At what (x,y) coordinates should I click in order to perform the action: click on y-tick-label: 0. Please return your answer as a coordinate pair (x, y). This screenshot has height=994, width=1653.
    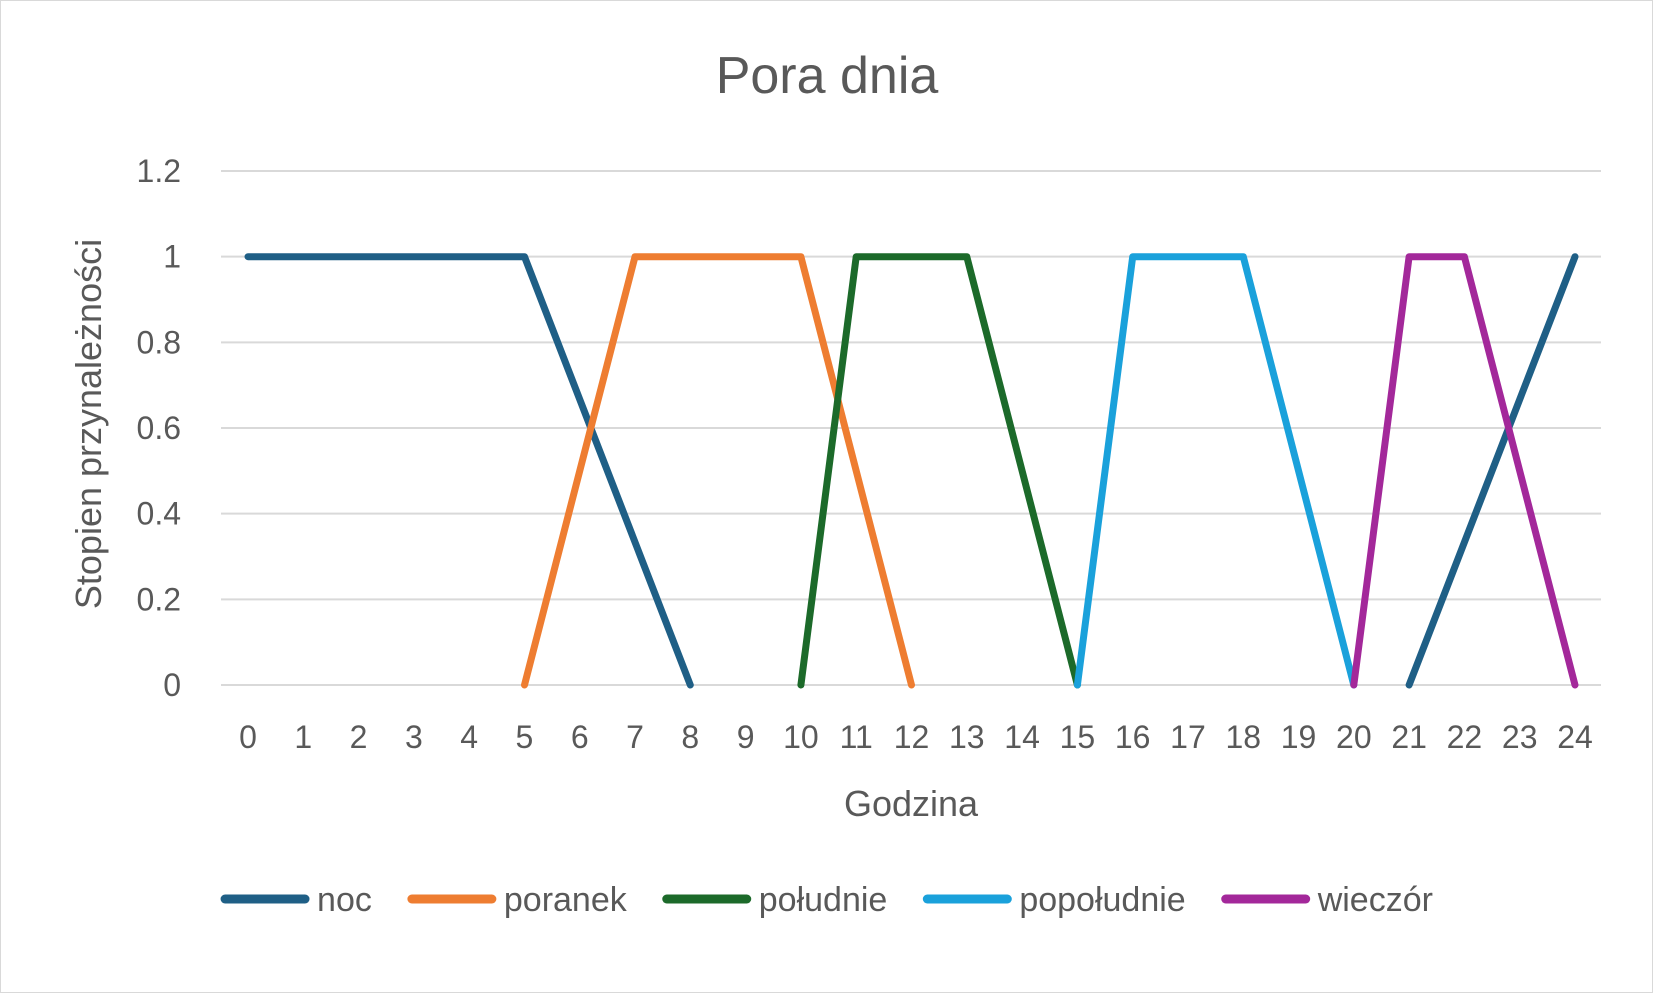
    Looking at the image, I should click on (172, 685).